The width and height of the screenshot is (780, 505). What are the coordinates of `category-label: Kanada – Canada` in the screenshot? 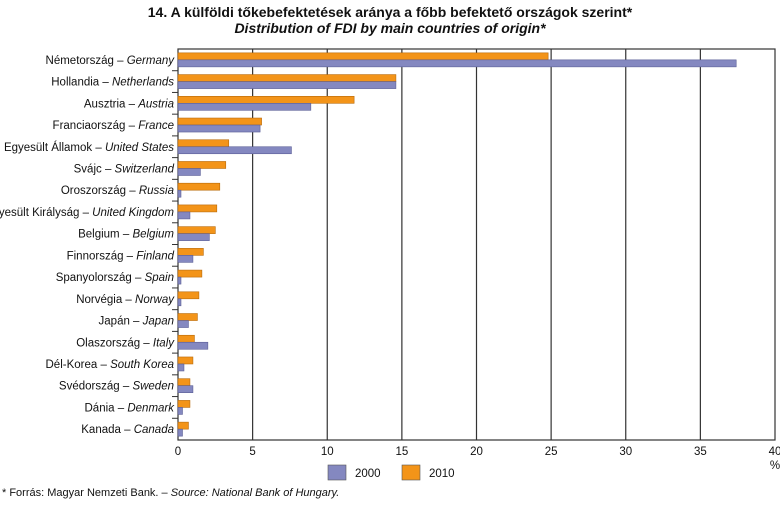 It's located at (127, 430).